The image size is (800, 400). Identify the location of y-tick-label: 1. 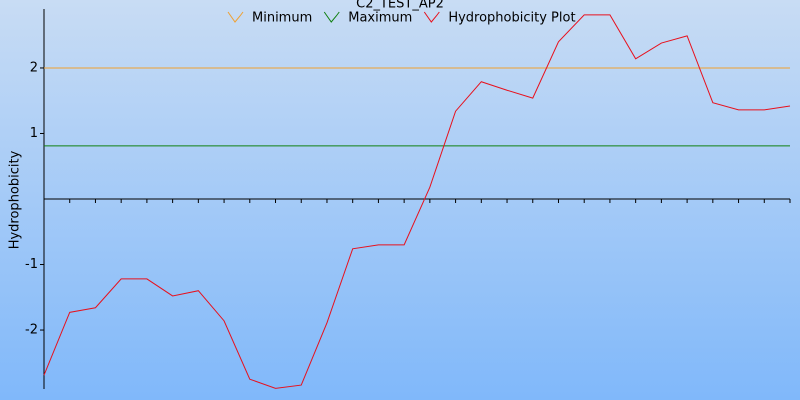
(34, 133).